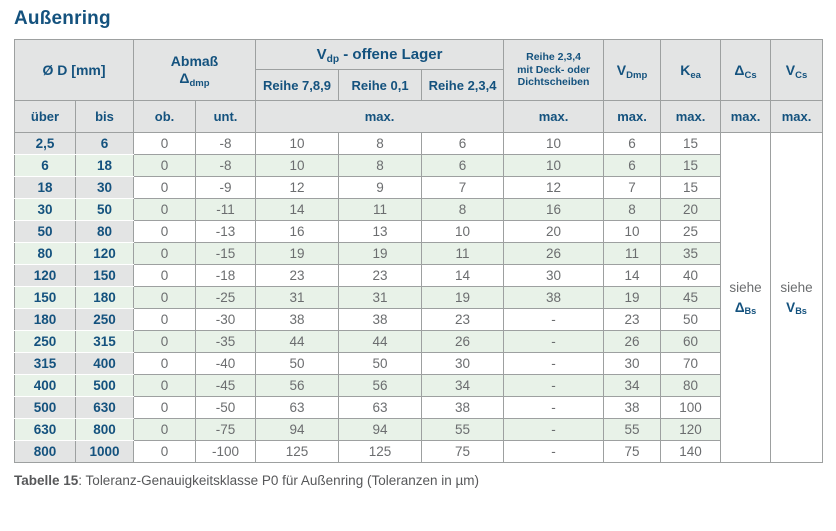 Image resolution: width=836 pixels, height=531 pixels. What do you see at coordinates (225, 407) in the screenshot?
I see `tolerance-value-cell: -50` at bounding box center [225, 407].